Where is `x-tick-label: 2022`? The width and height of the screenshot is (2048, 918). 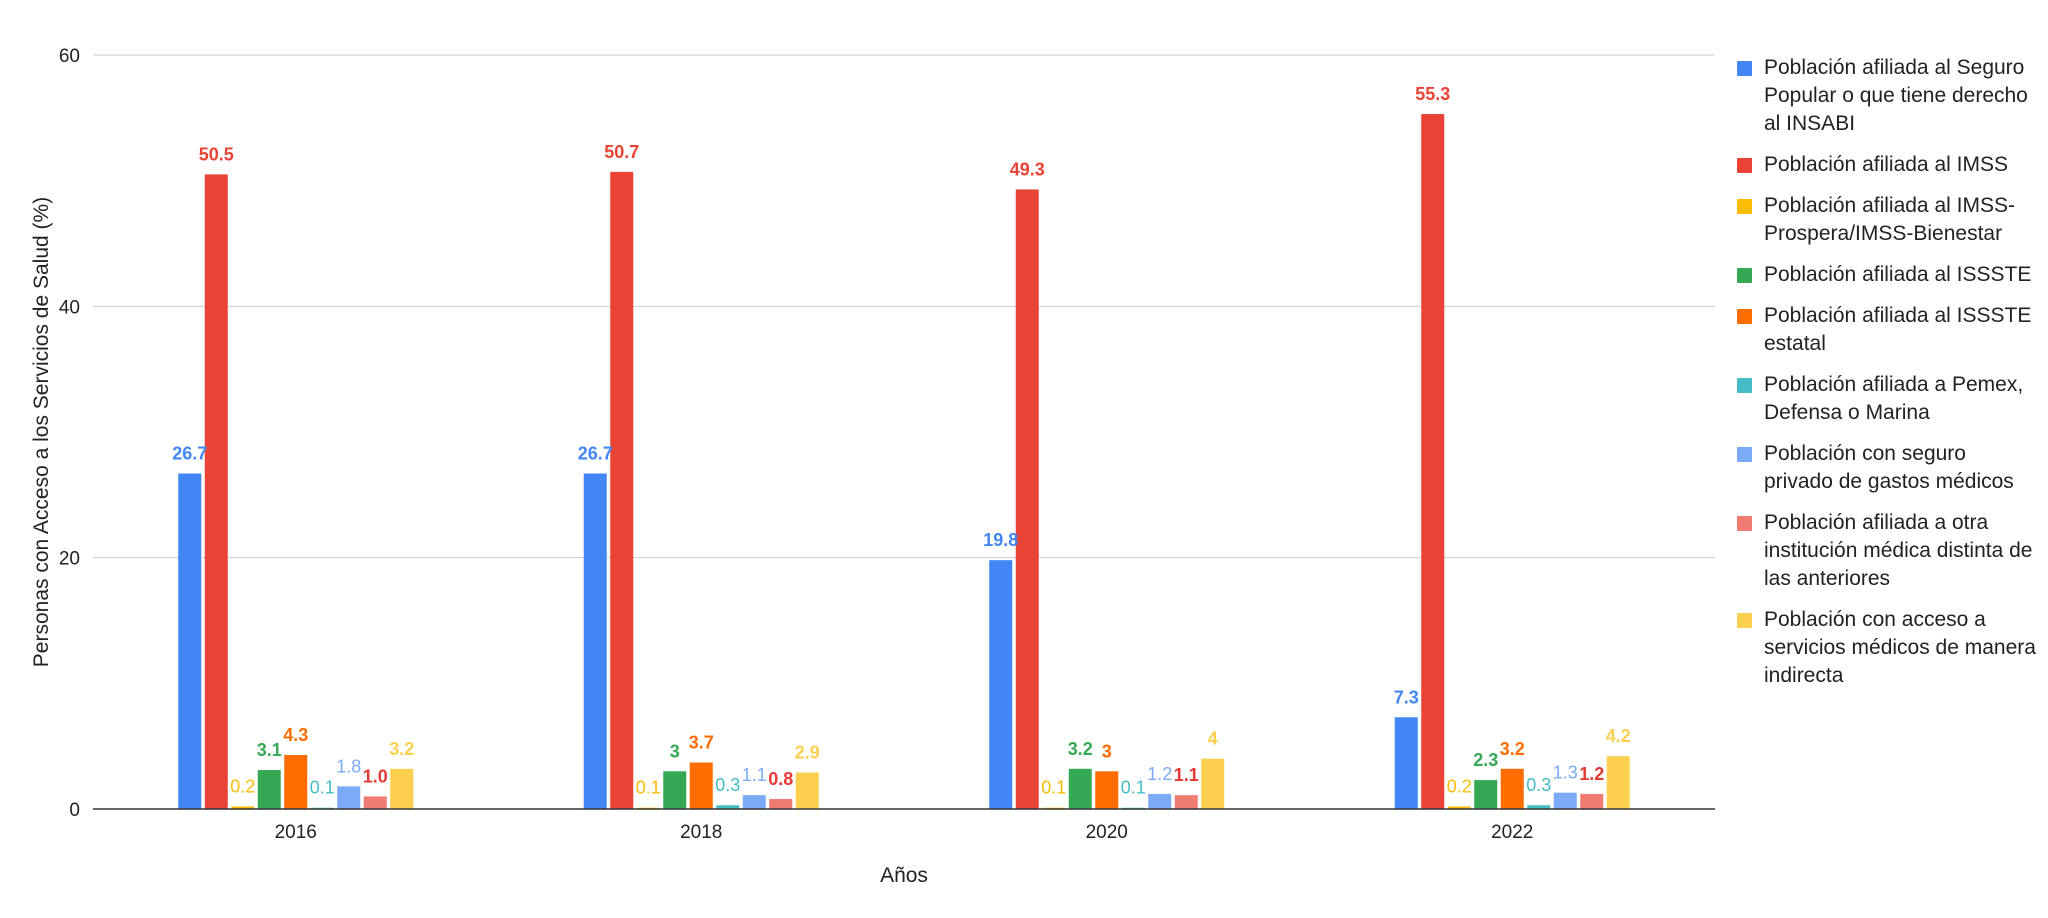
x-tick-label: 2022 is located at coordinates (1512, 832).